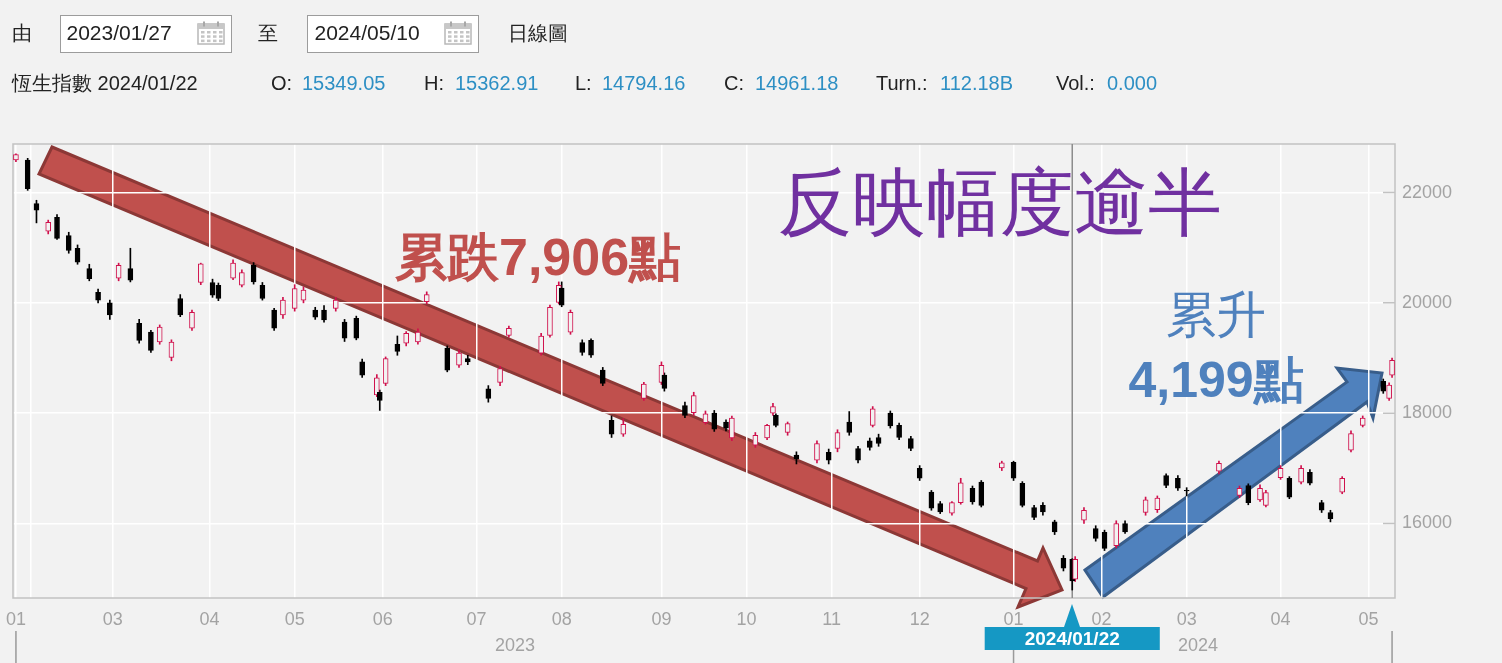 Image resolution: width=1502 pixels, height=663 pixels. I want to click on annotation: 反映幅度逾半, so click(1000, 202).